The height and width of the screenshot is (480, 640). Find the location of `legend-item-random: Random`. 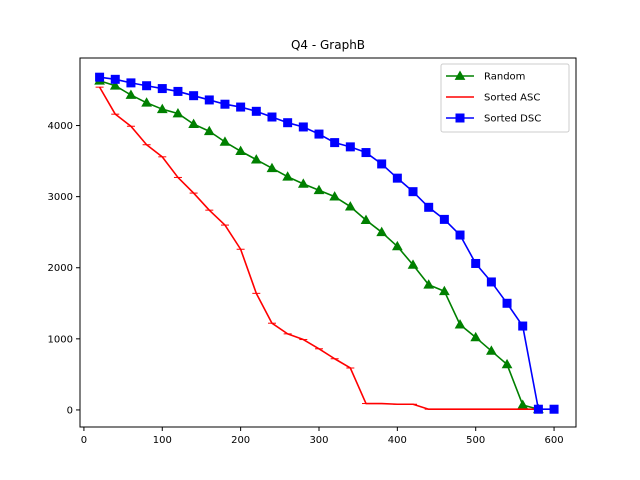

legend-item-random: Random is located at coordinates (485, 76).